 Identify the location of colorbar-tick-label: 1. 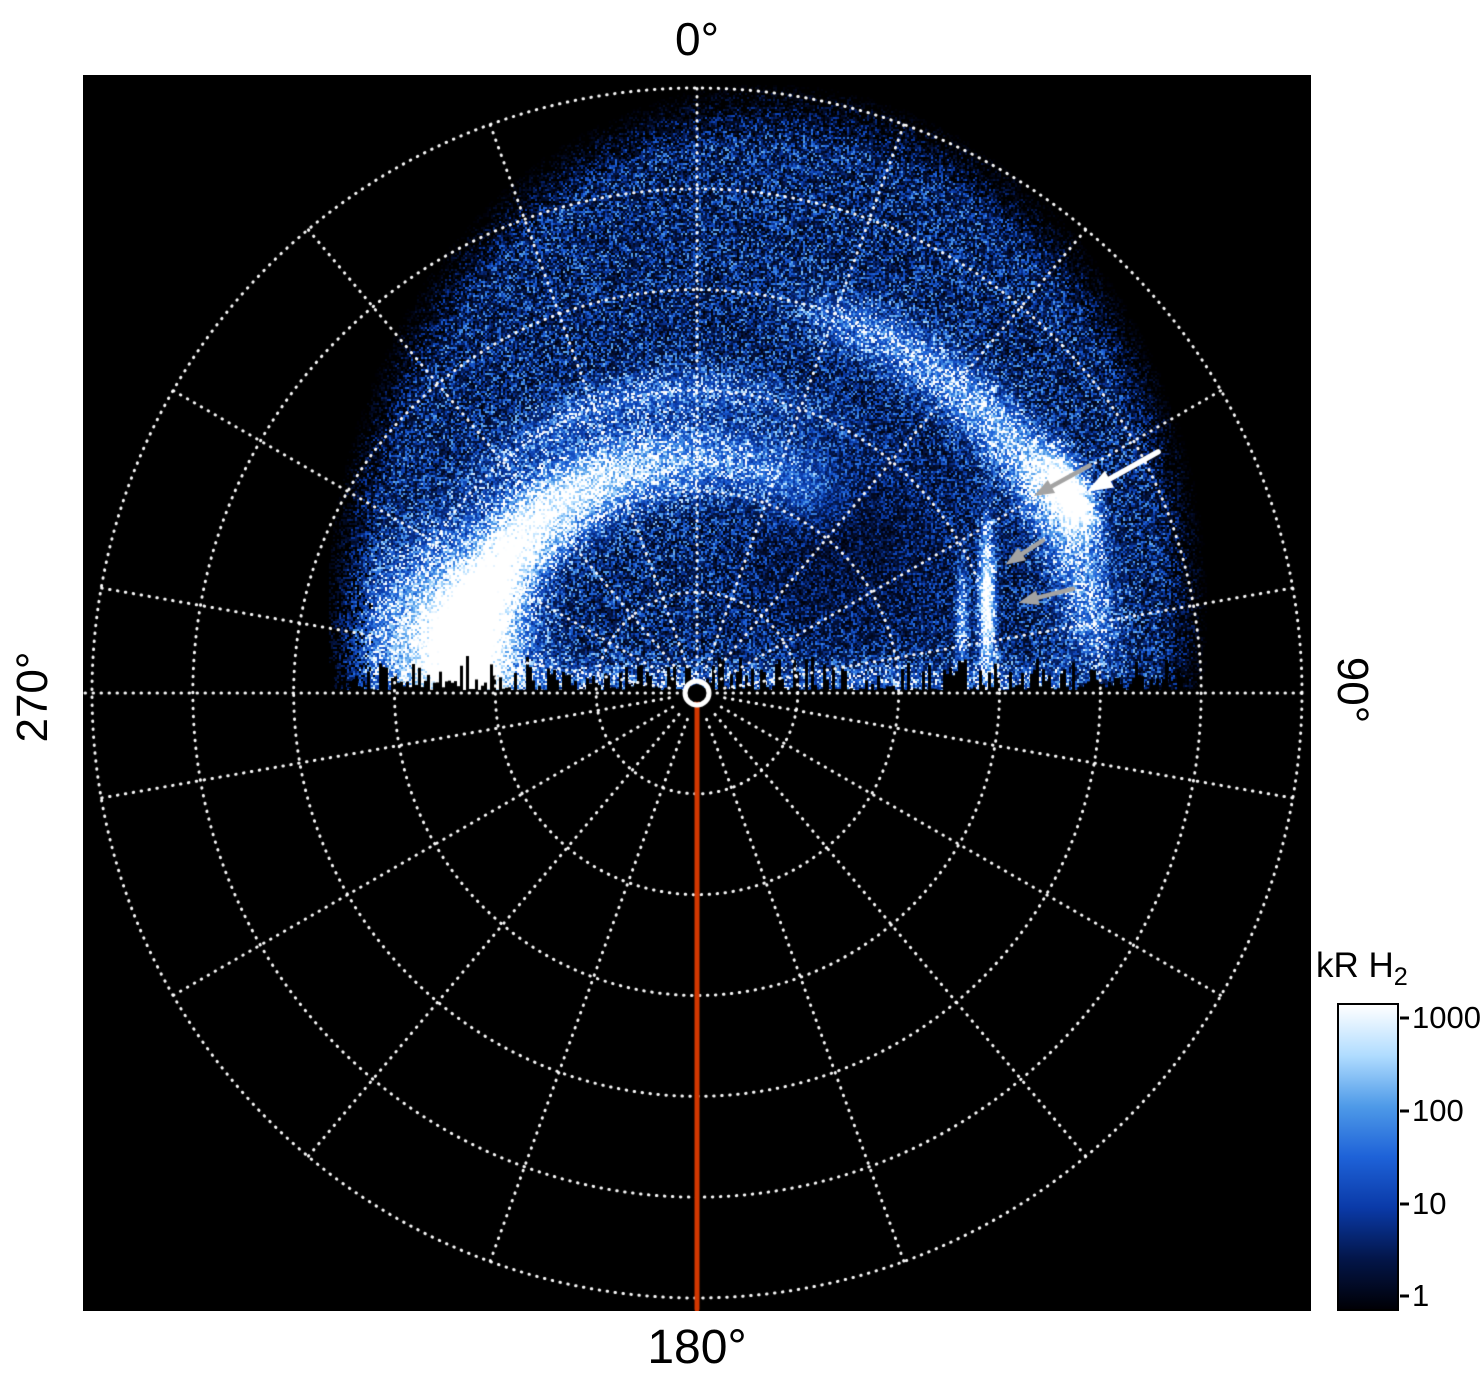
(1421, 1295).